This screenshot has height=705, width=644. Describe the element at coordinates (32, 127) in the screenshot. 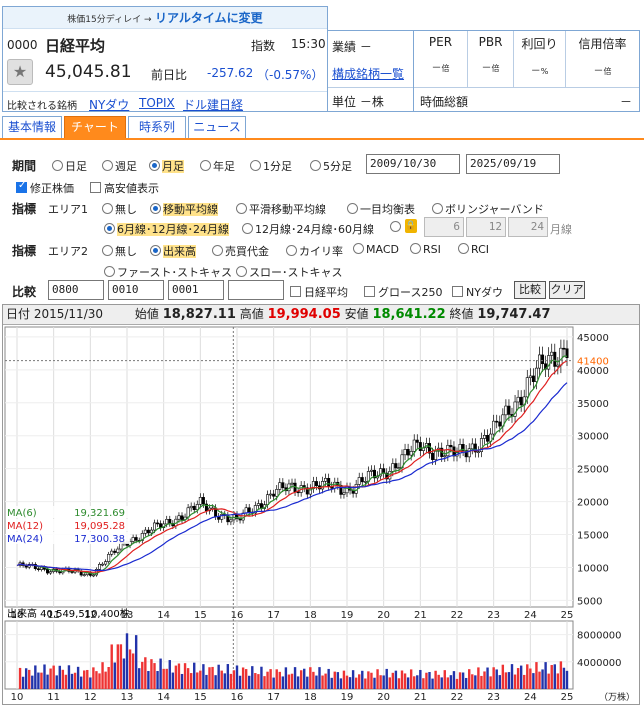

I see `tab-basic-info: 基本情報` at that location.